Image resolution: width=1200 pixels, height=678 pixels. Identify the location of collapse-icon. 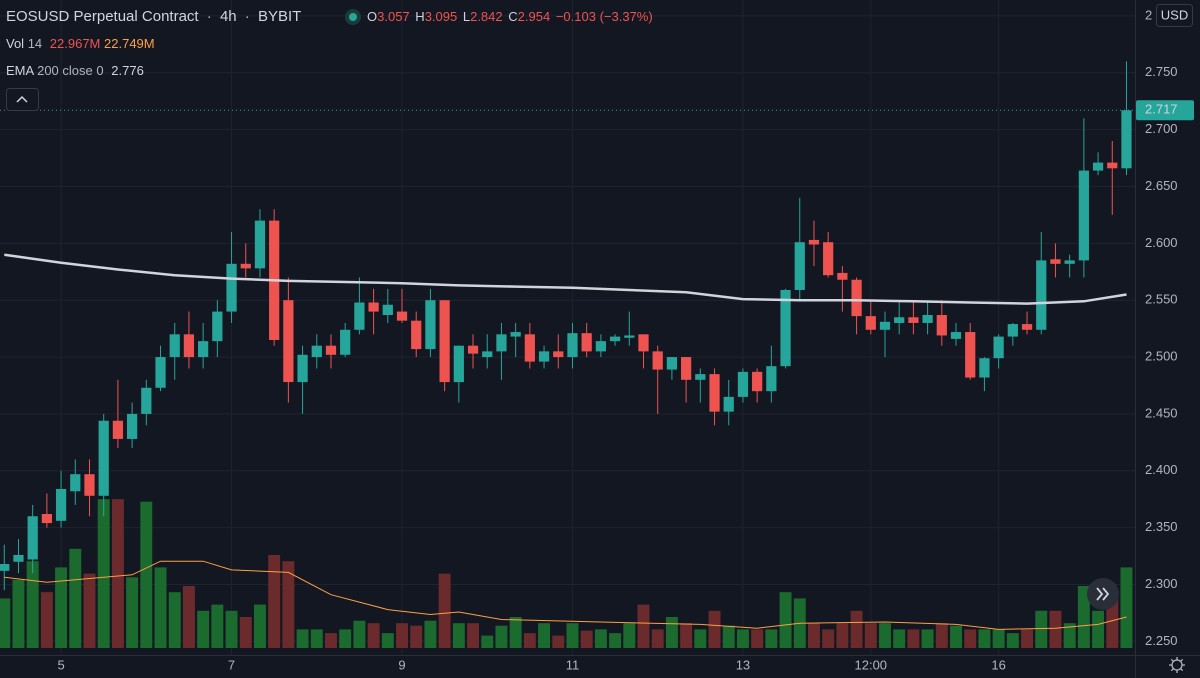
(22, 99).